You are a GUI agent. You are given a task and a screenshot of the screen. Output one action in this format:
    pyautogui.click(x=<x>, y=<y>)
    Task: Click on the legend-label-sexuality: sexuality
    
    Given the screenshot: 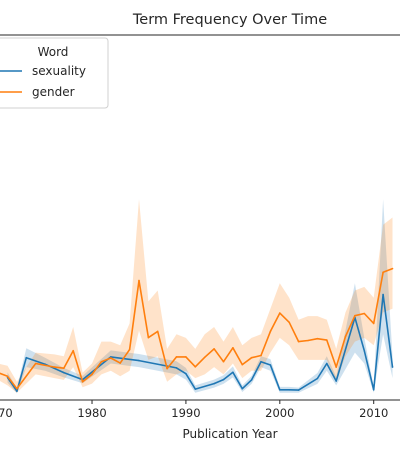 What is the action you would take?
    pyautogui.click(x=59, y=71)
    